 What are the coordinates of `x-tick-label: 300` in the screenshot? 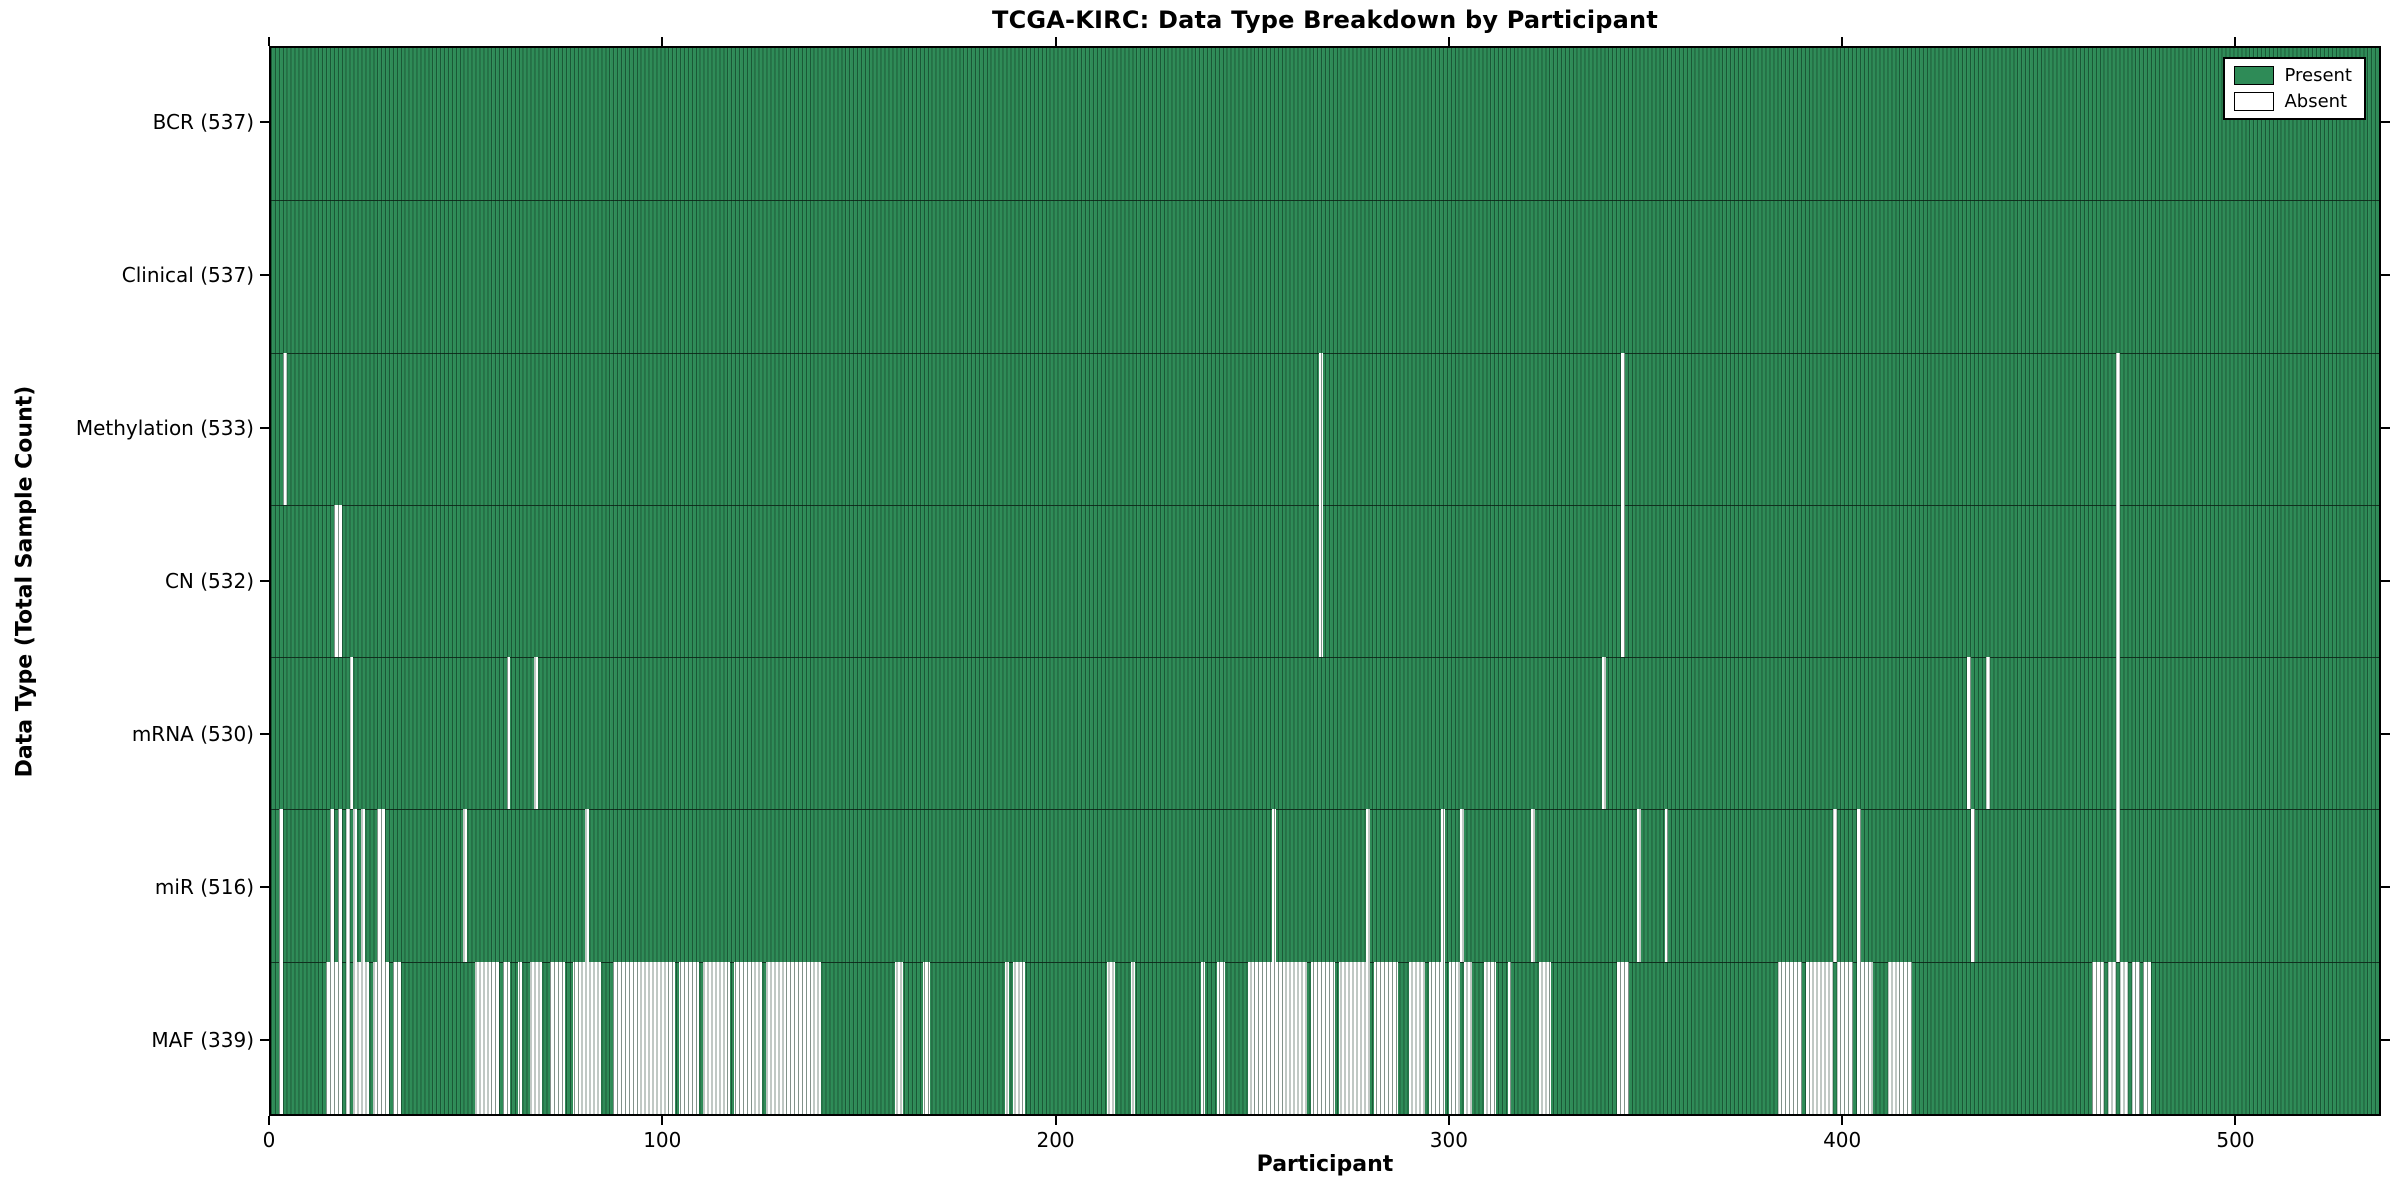 It's located at (1448, 1140).